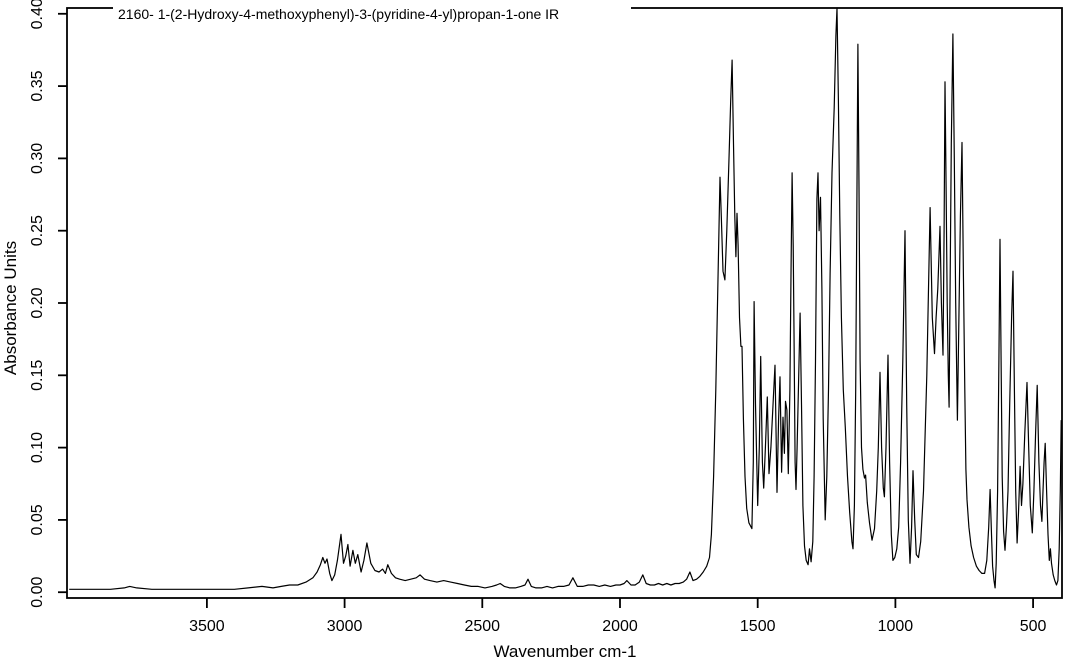 The height and width of the screenshot is (665, 1066). Describe the element at coordinates (10, 308) in the screenshot. I see `y-axis-label: Absorbance Units` at that location.